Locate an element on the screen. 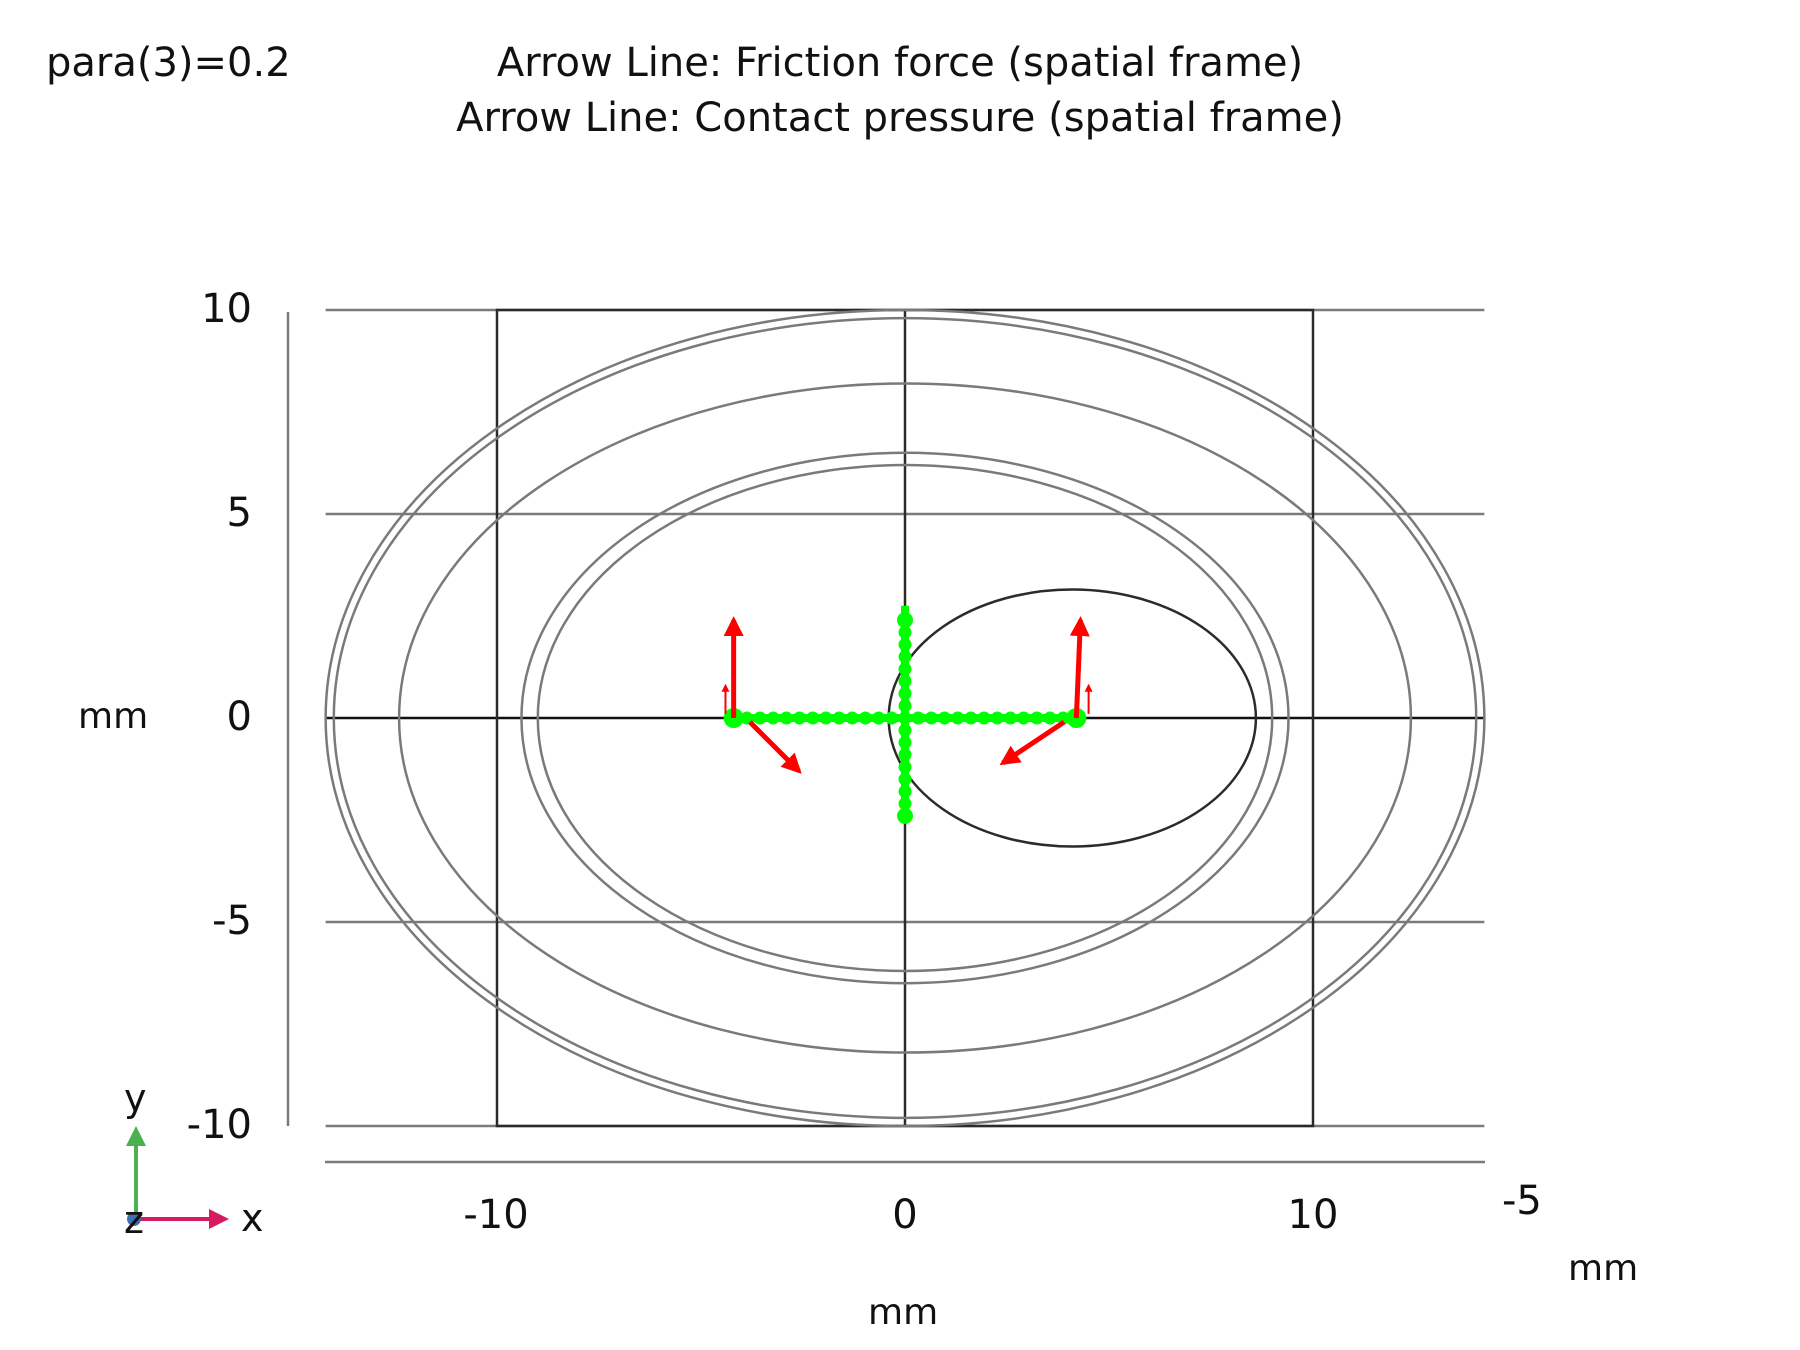  triad-x-label: x is located at coordinates (252, 1218).